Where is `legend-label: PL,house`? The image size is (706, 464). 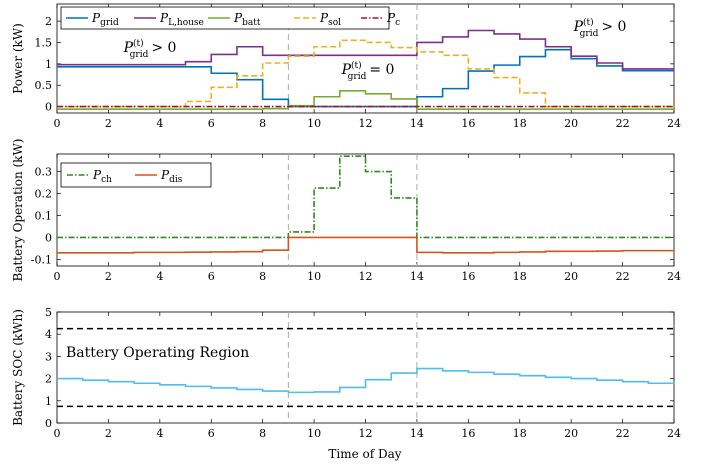 legend-label: PL,house is located at coordinates (181, 19).